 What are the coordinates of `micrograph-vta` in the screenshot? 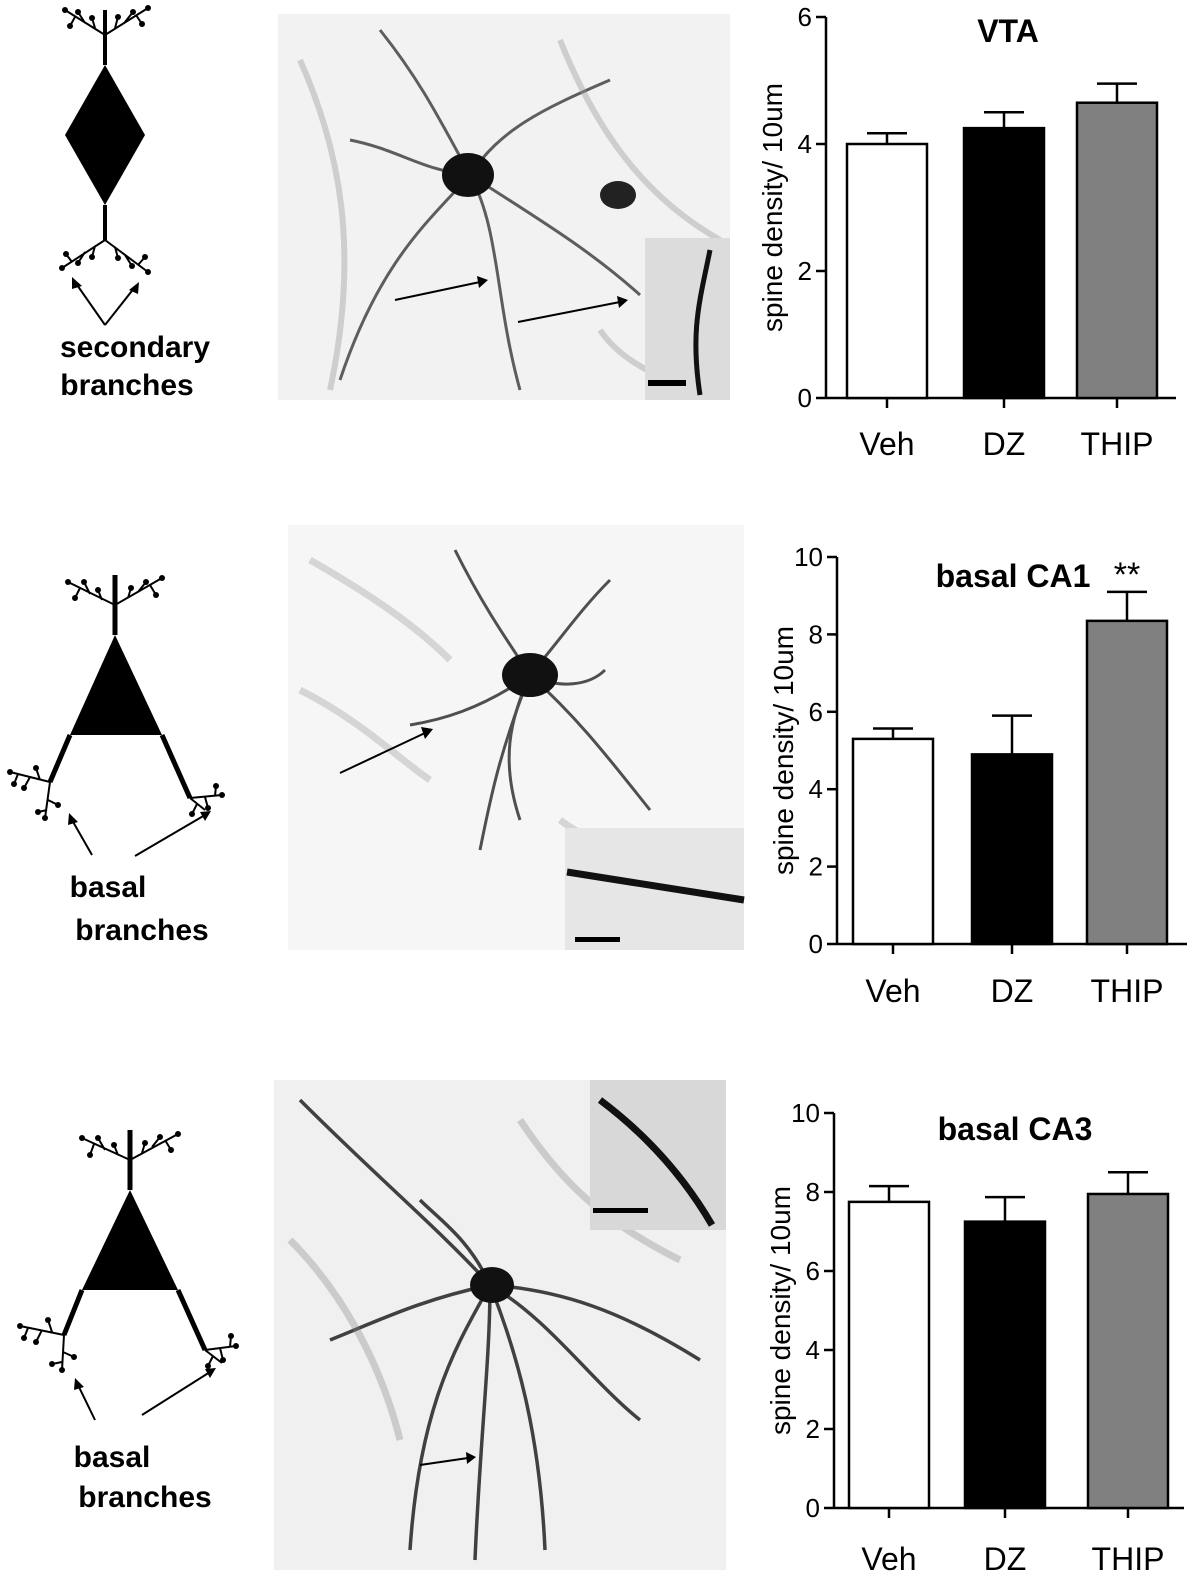 It's located at (504, 207).